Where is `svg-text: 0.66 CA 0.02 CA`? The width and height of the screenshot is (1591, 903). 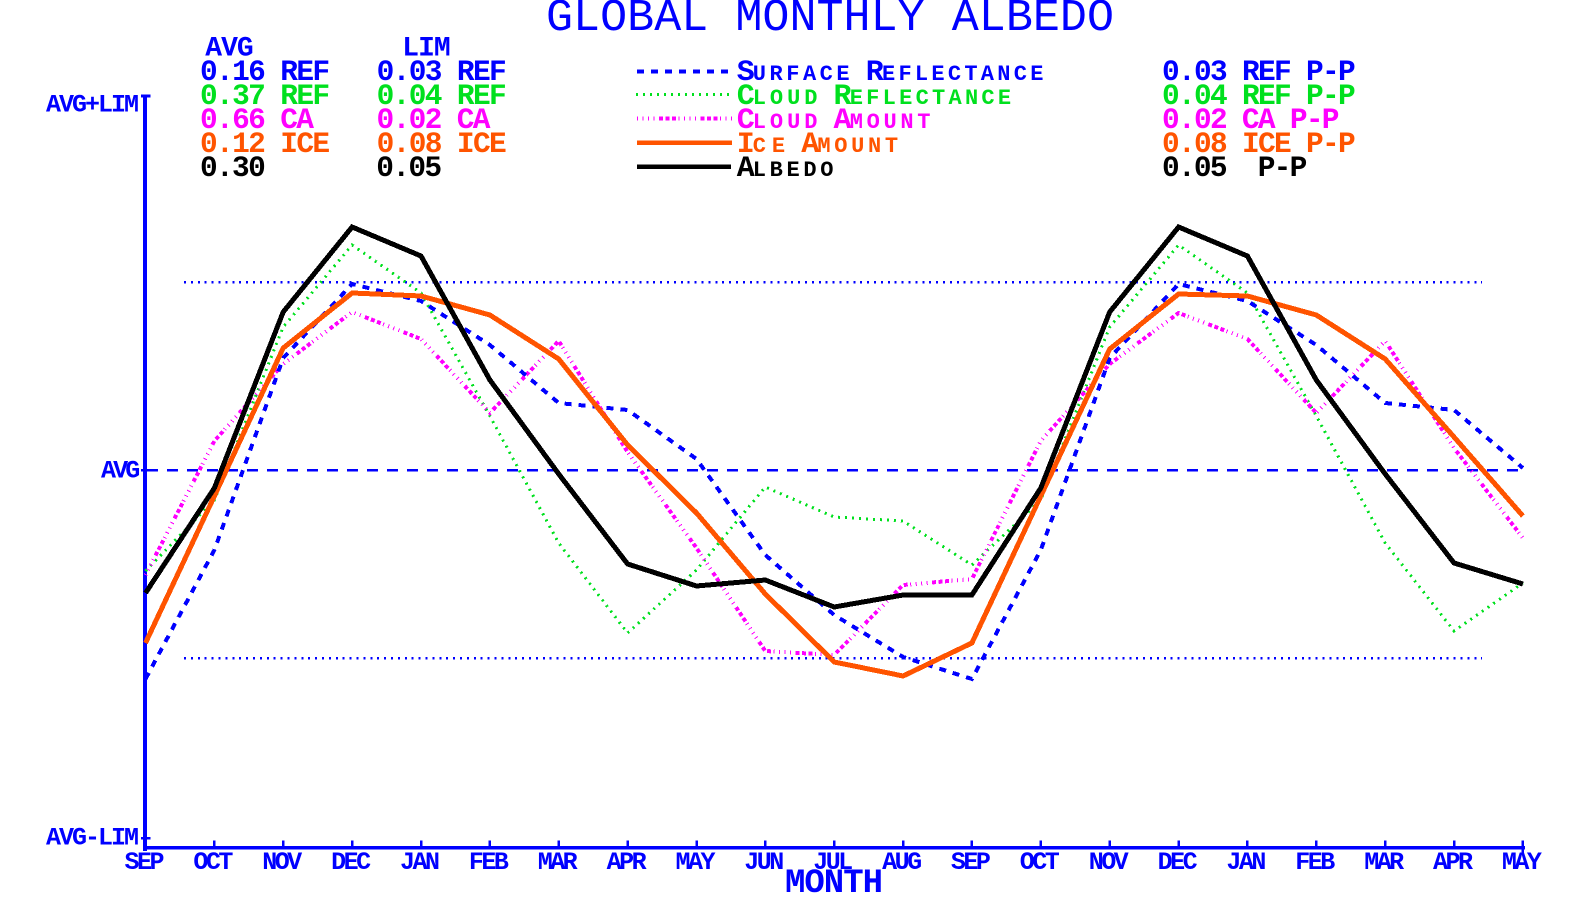 svg-text: 0.66 CA 0.02 CA is located at coordinates (345, 120).